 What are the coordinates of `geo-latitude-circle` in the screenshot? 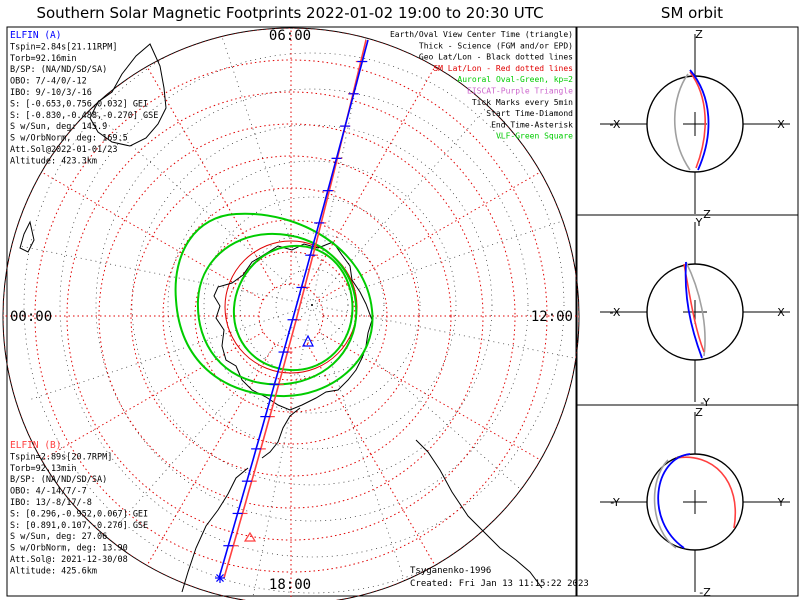 It's located at (312, 305).